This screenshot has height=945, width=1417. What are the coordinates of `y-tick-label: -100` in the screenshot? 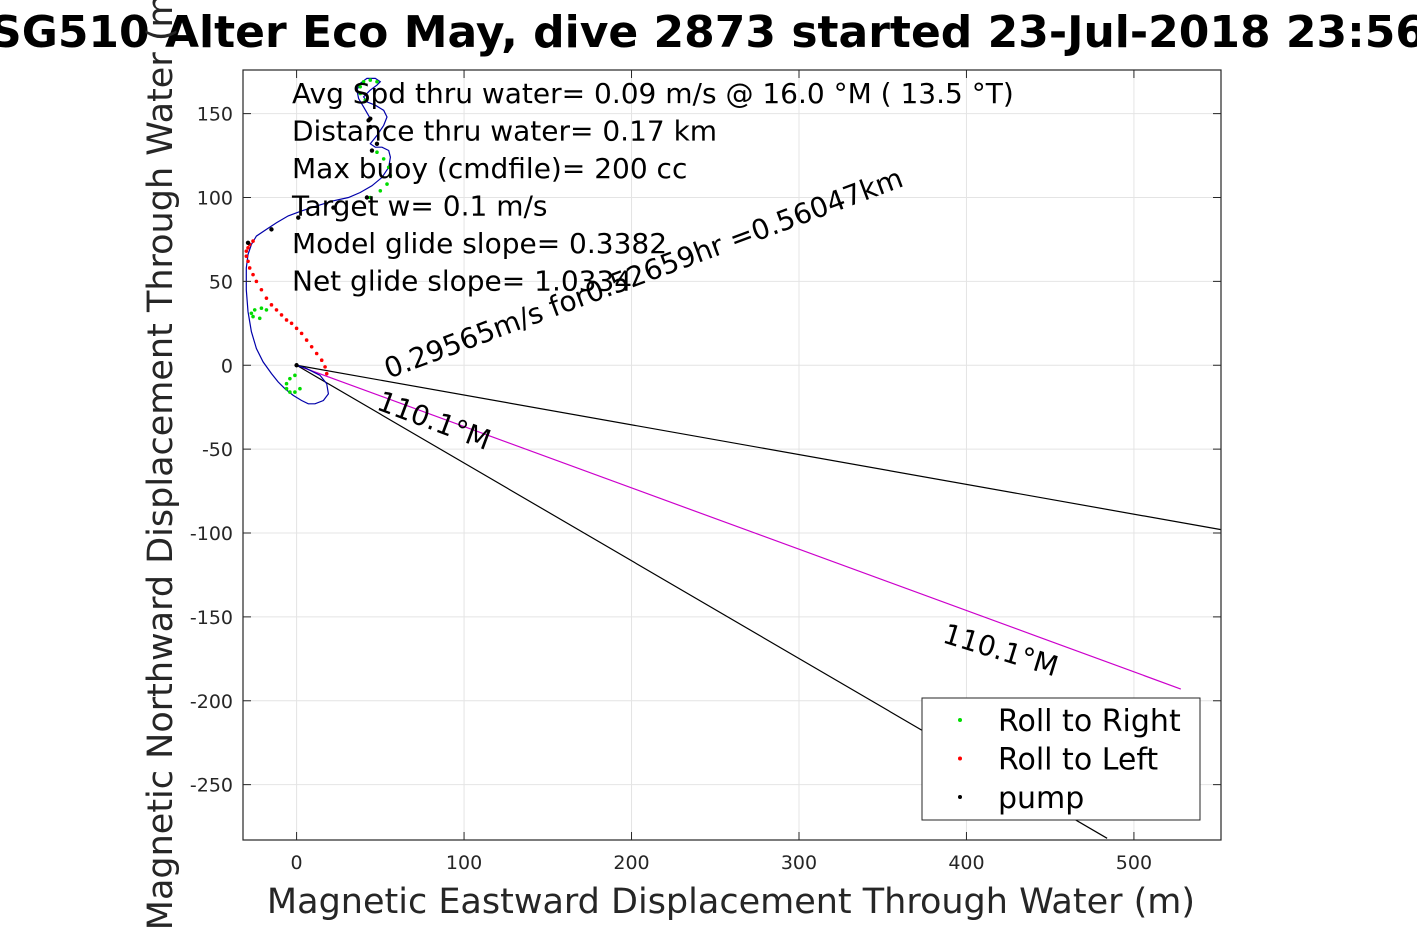 It's located at (211, 534).